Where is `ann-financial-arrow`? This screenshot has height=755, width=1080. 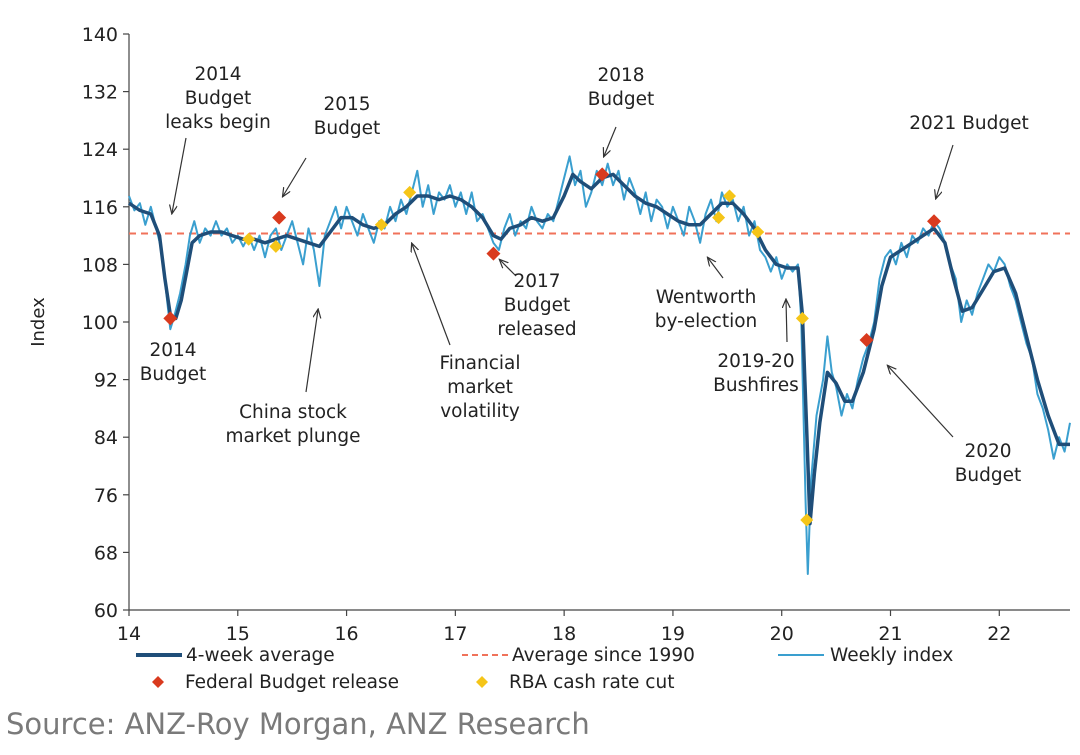
ann-financial-arrow is located at coordinates (431, 295).